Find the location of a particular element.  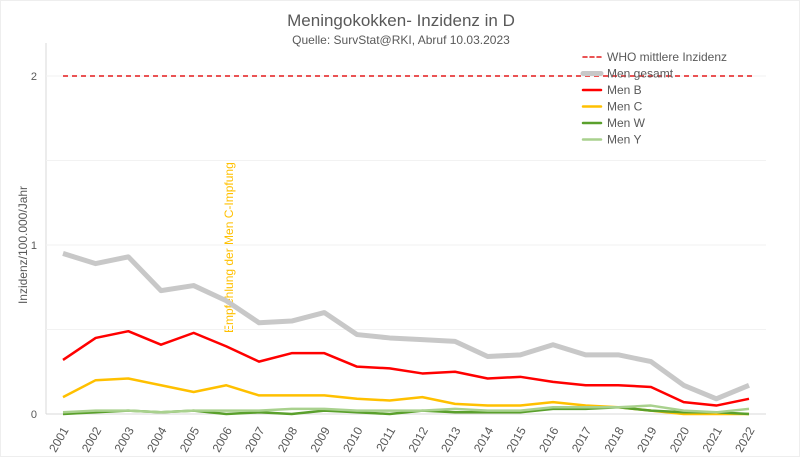

x-tick-label: 2009 is located at coordinates (320, 439).